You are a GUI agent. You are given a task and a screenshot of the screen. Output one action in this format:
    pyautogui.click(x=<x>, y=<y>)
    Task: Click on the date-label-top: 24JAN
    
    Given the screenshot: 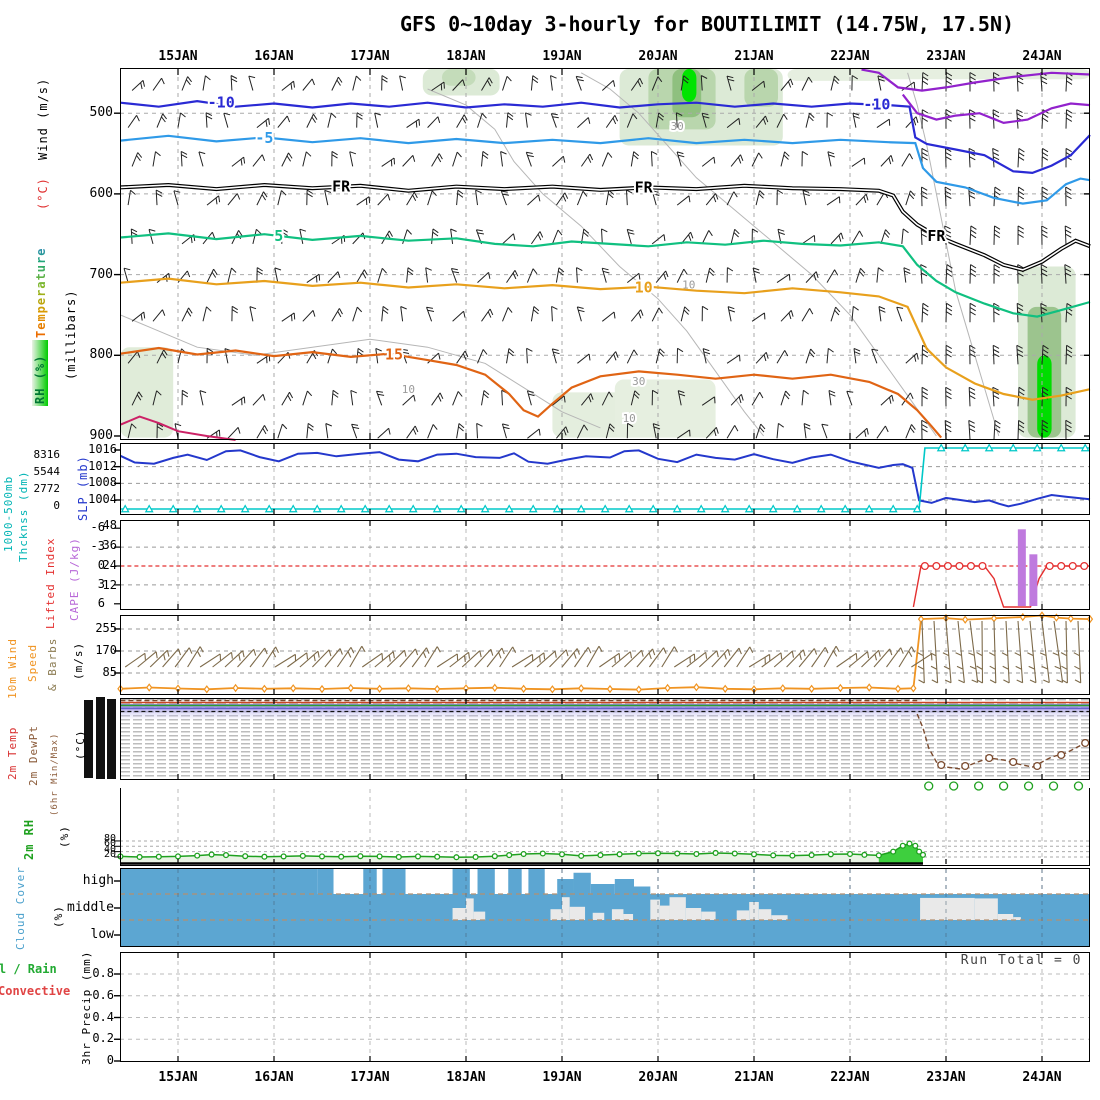 What is the action you would take?
    pyautogui.click(x=1042, y=56)
    